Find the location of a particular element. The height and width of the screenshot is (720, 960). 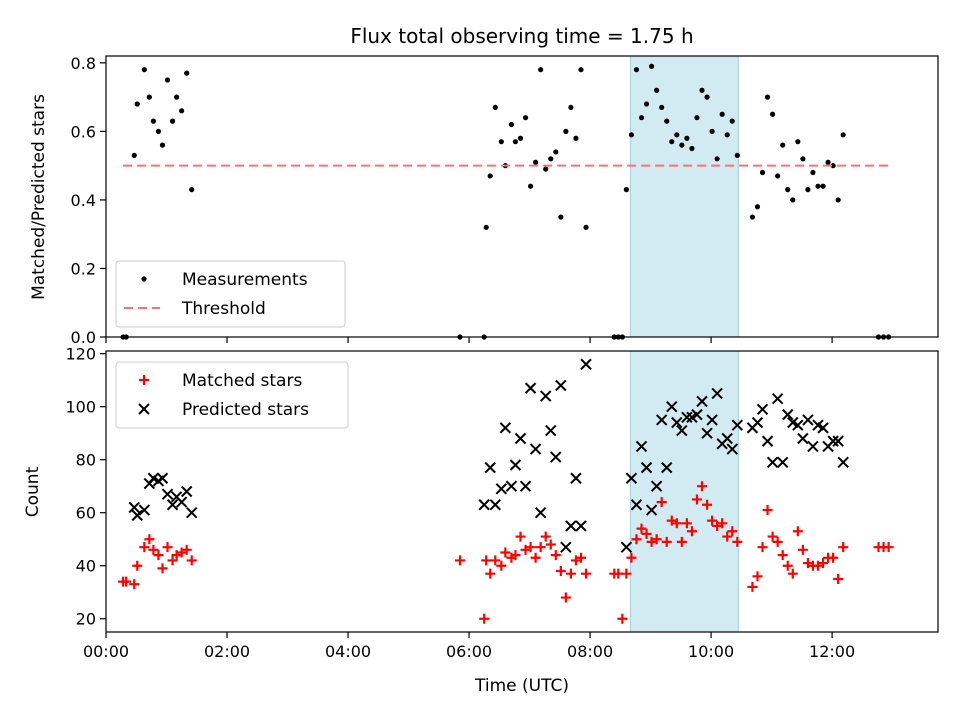

legend-matched-swatch is located at coordinates (144, 380).